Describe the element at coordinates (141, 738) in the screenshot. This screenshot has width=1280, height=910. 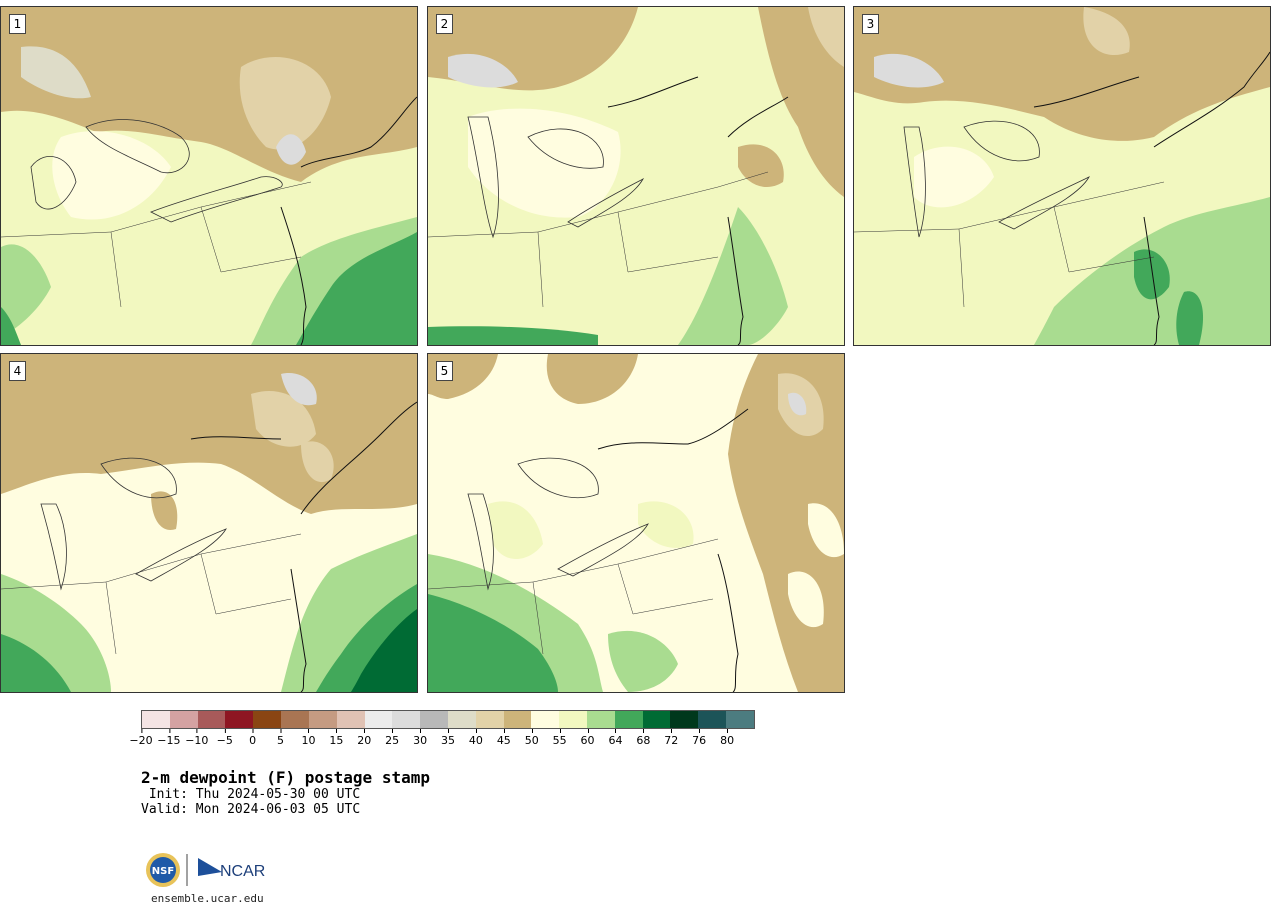
I see `legend-tick-label: −20` at that location.